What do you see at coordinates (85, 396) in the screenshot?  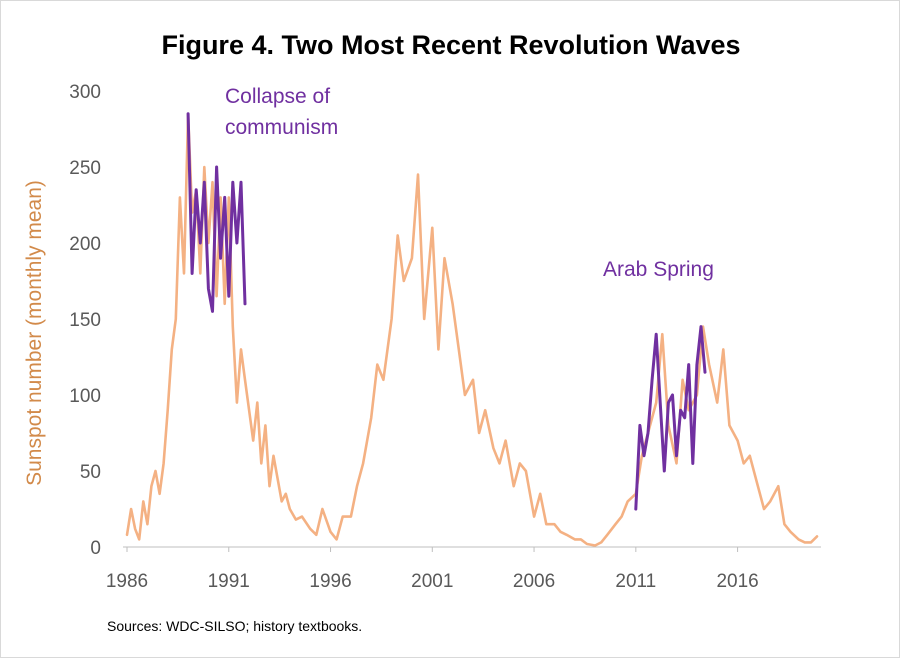 I see `y-tick-label: 100` at bounding box center [85, 396].